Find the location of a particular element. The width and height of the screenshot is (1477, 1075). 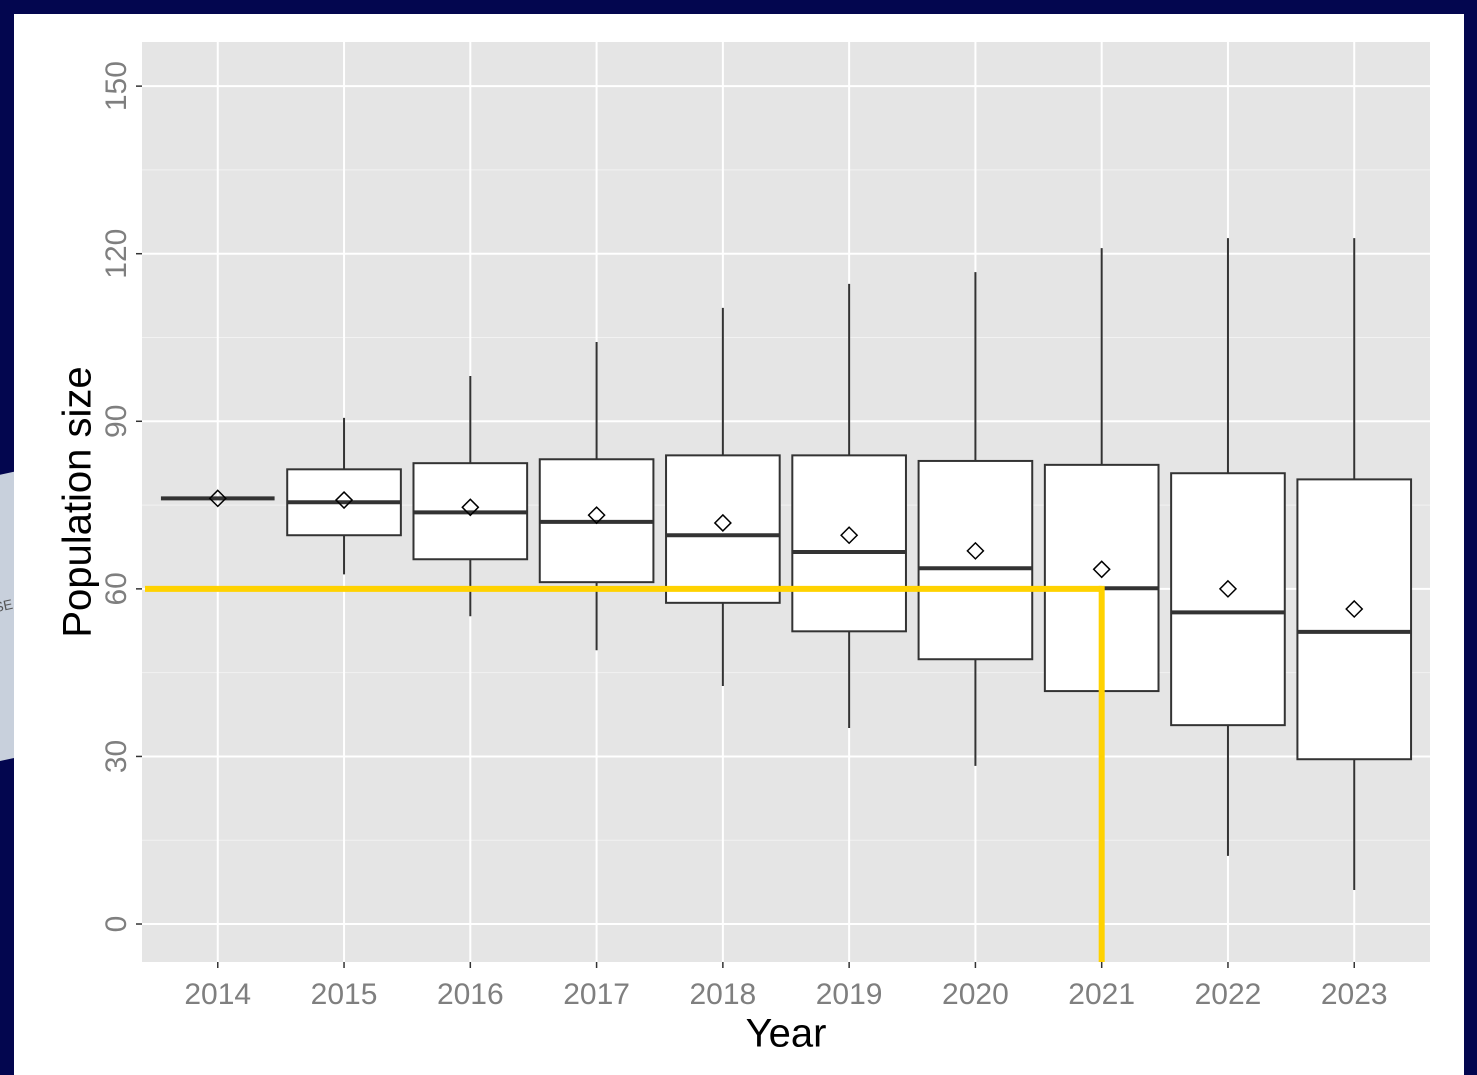

x-tick-label: 2019 is located at coordinates (849, 994).